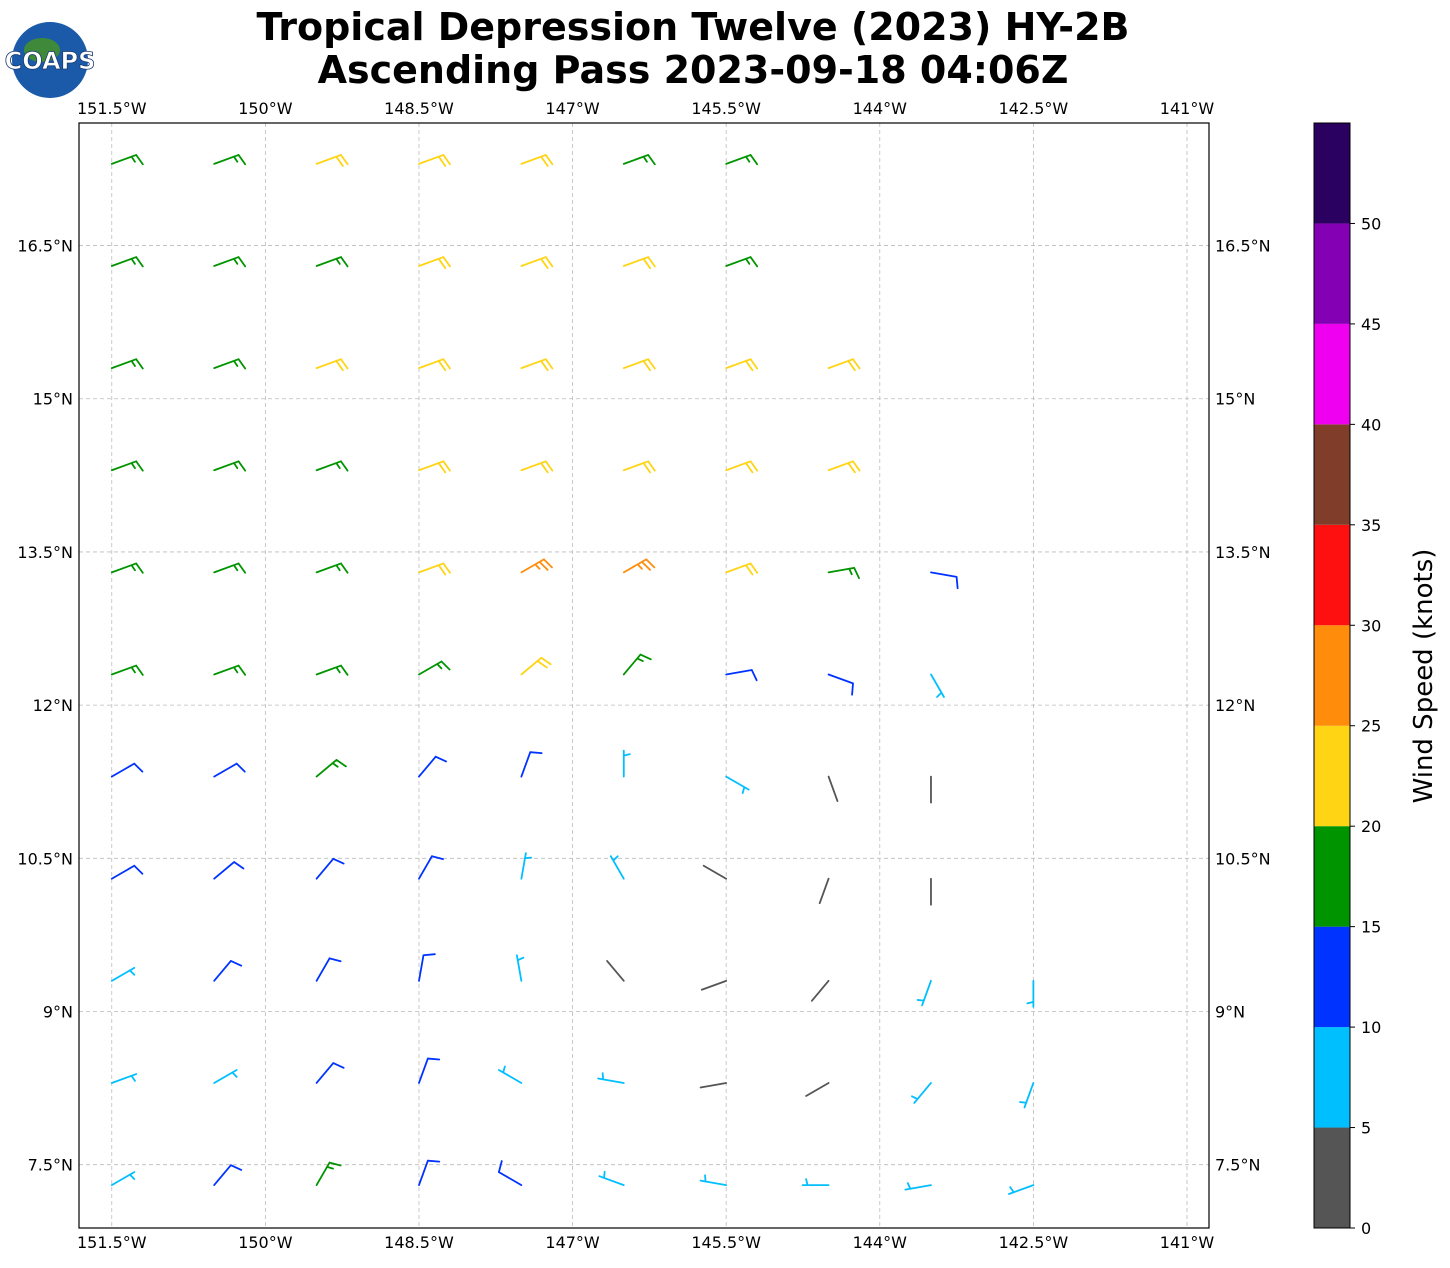 The width and height of the screenshot is (1450, 1268). I want to click on logo: COAPS, so click(50, 60).